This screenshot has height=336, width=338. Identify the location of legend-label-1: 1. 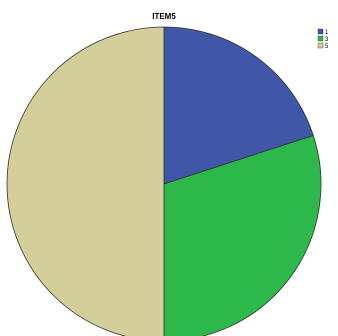
(327, 33).